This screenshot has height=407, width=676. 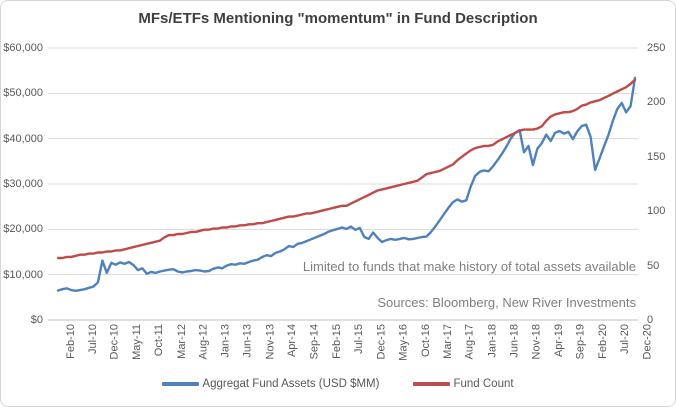 What do you see at coordinates (291, 384) in the screenshot?
I see `assets-legend-label: Aggregat Fund Assets (USD $MM)` at bounding box center [291, 384].